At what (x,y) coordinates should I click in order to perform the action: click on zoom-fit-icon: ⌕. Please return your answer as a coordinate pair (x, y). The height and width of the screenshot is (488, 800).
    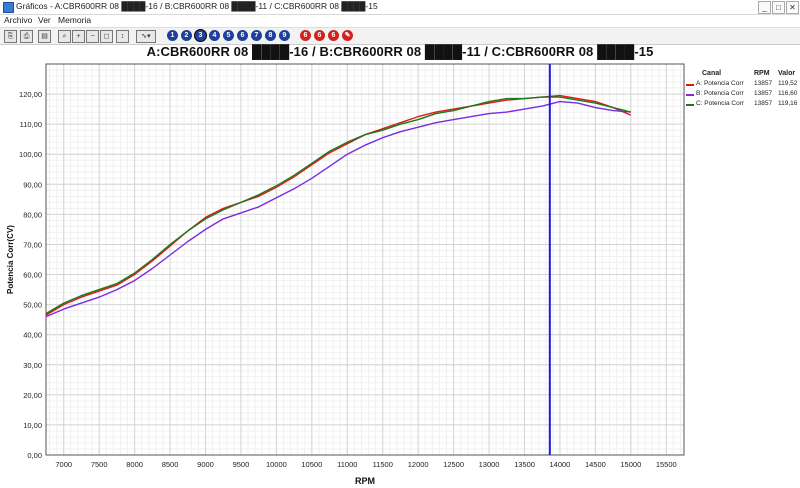
    Looking at the image, I should click on (64, 36).